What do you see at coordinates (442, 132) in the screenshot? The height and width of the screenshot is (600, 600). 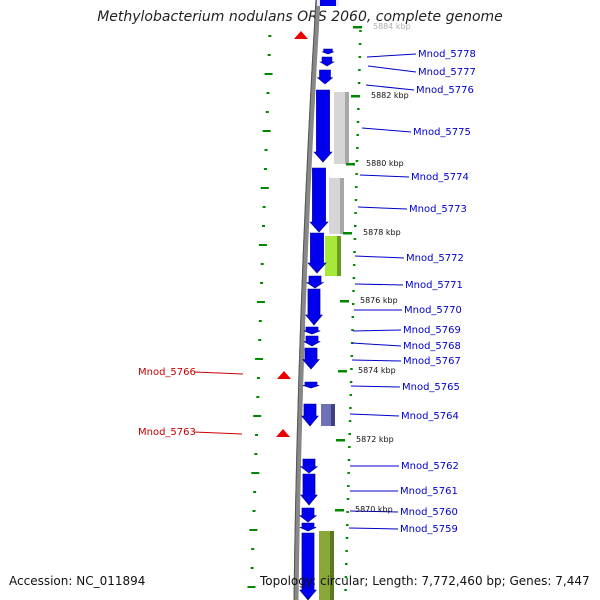 I see `gene-label: Mnod_5775` at bounding box center [442, 132].